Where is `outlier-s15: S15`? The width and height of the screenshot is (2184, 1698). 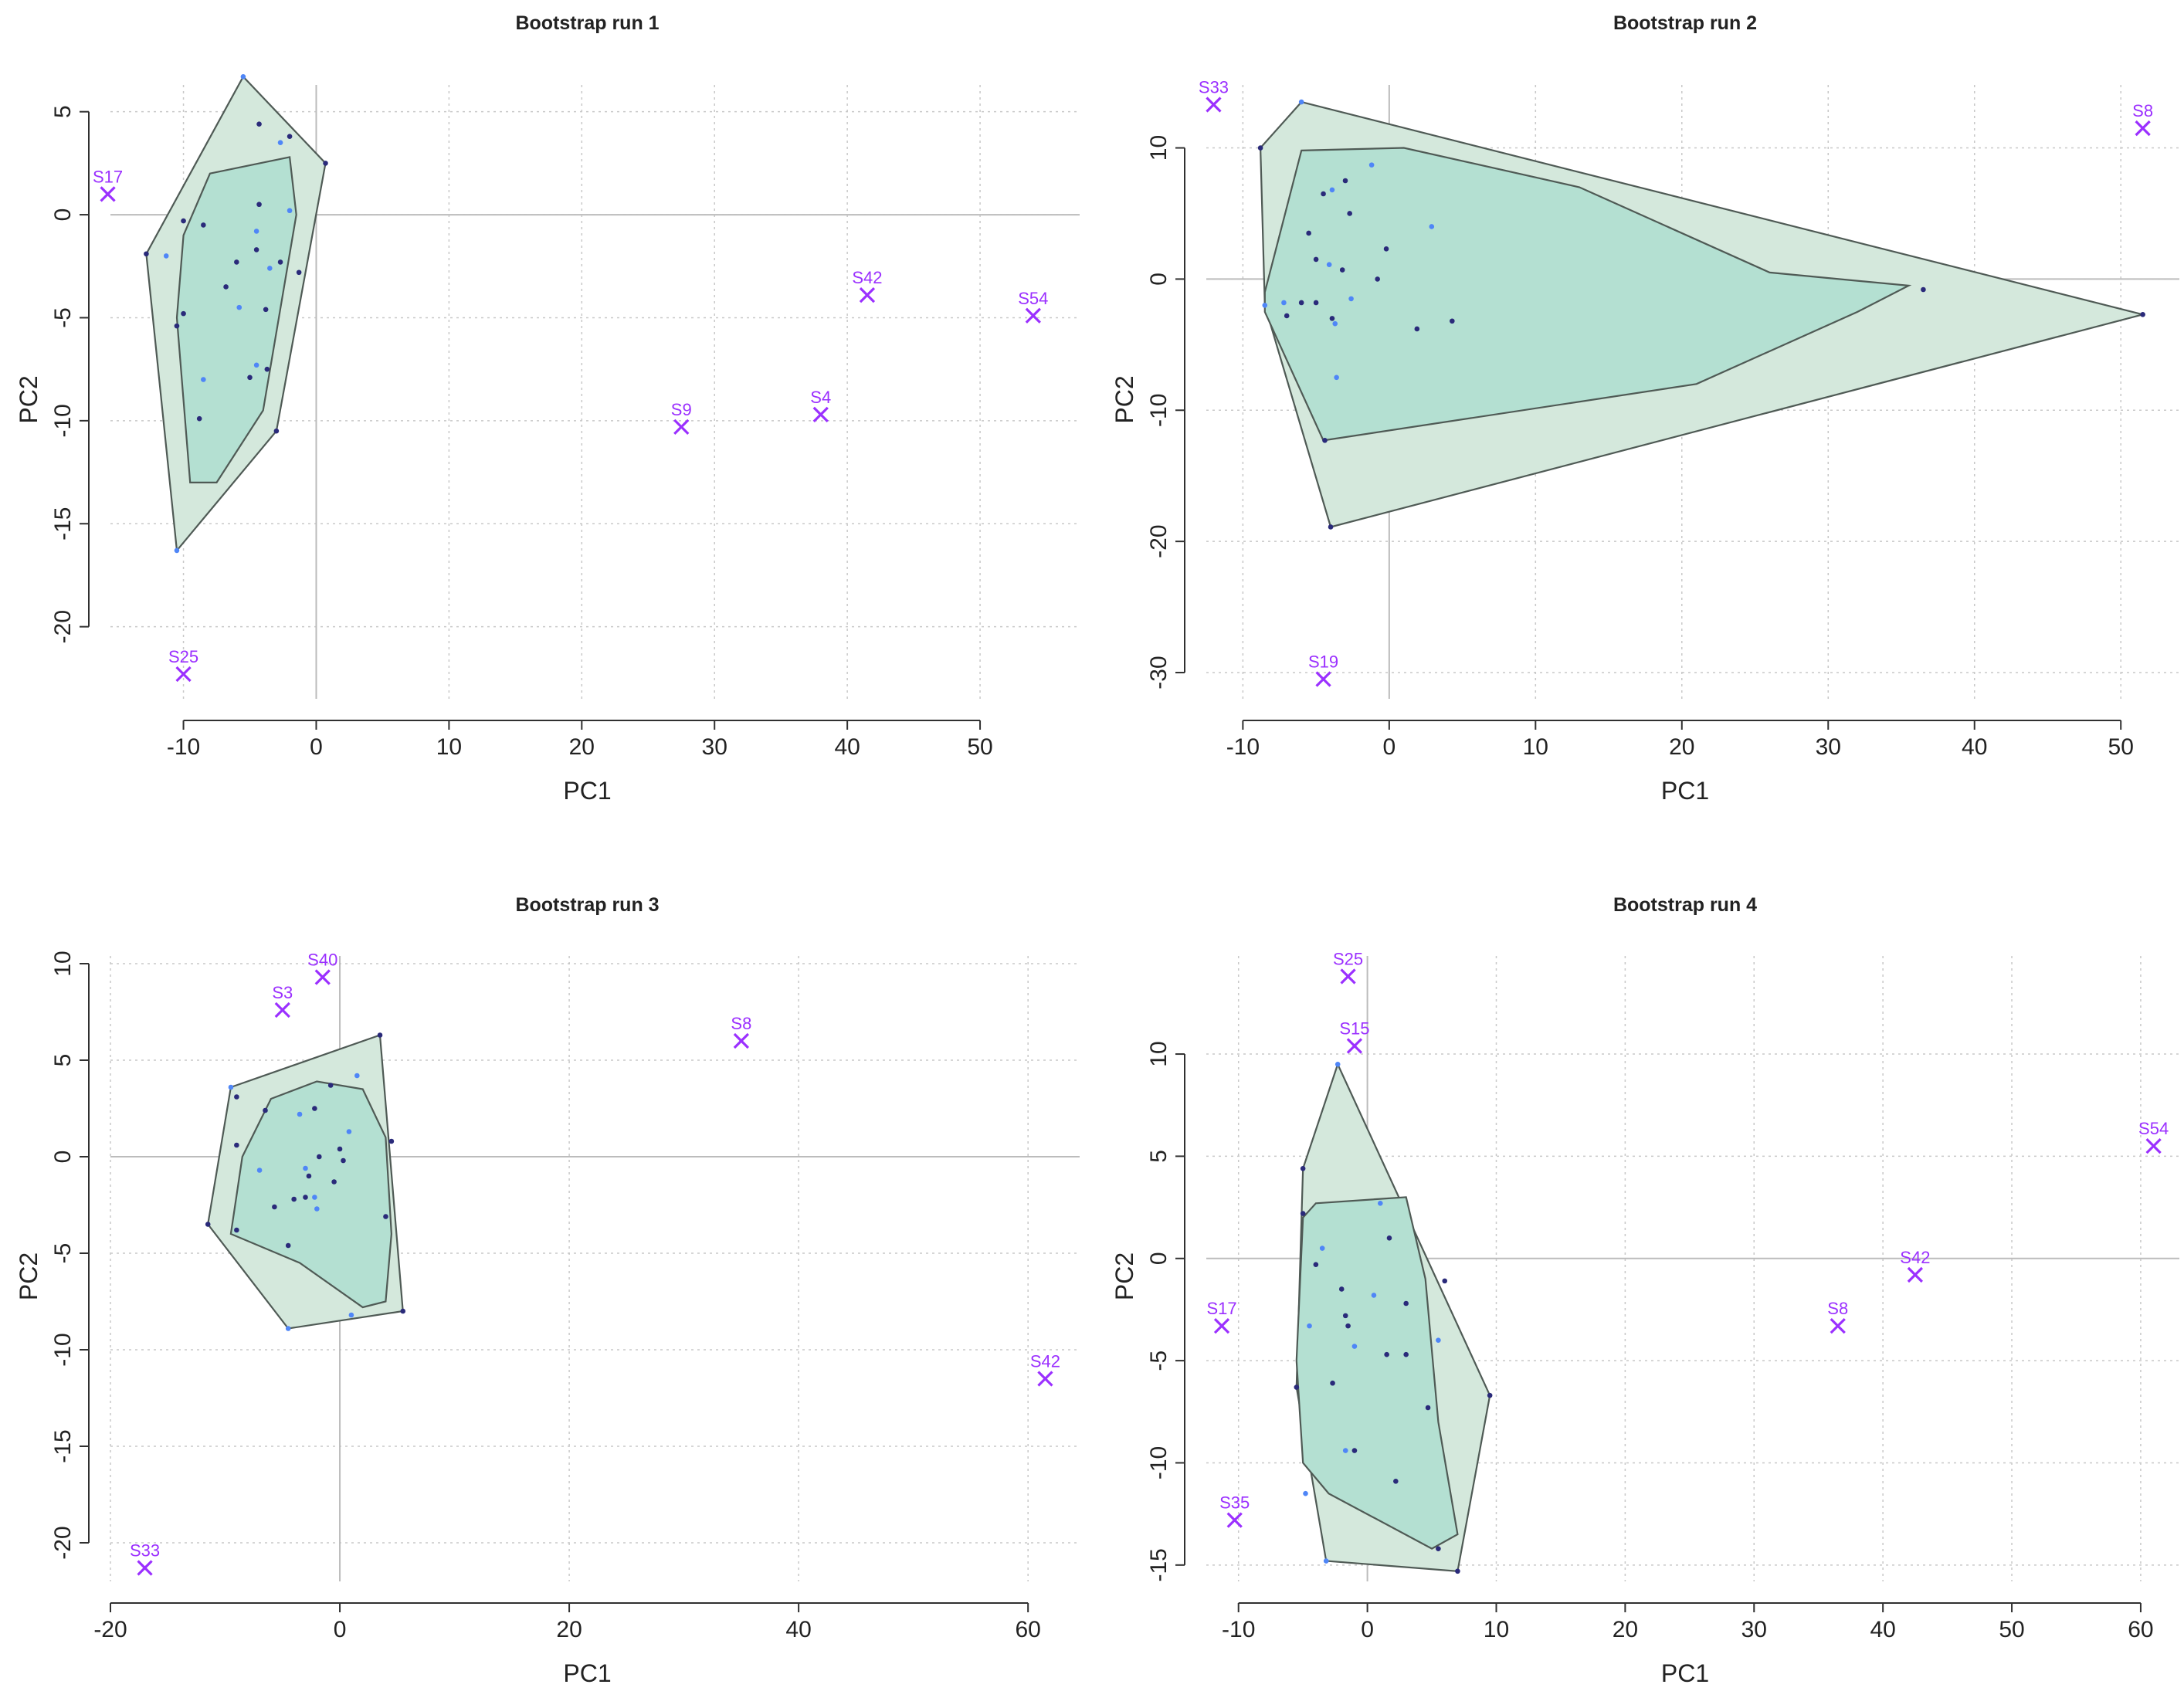
outlier-s15: S15 is located at coordinates (1354, 1036).